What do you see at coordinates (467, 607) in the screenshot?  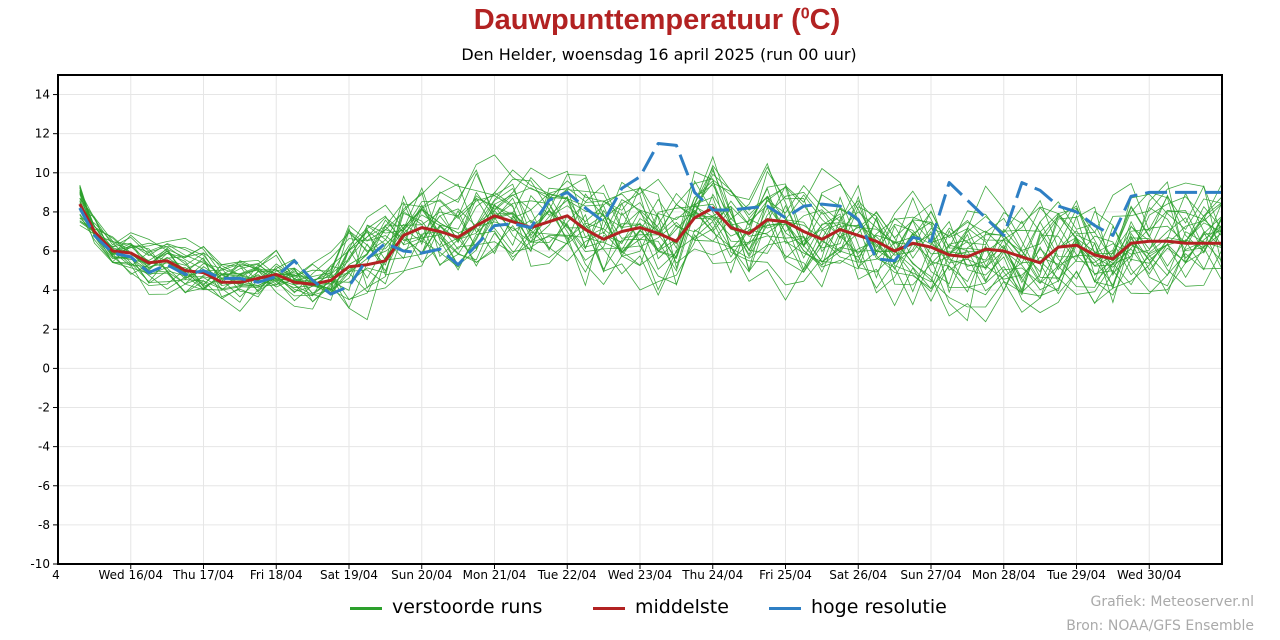 I see `legend-label: verstoorde runs` at bounding box center [467, 607].